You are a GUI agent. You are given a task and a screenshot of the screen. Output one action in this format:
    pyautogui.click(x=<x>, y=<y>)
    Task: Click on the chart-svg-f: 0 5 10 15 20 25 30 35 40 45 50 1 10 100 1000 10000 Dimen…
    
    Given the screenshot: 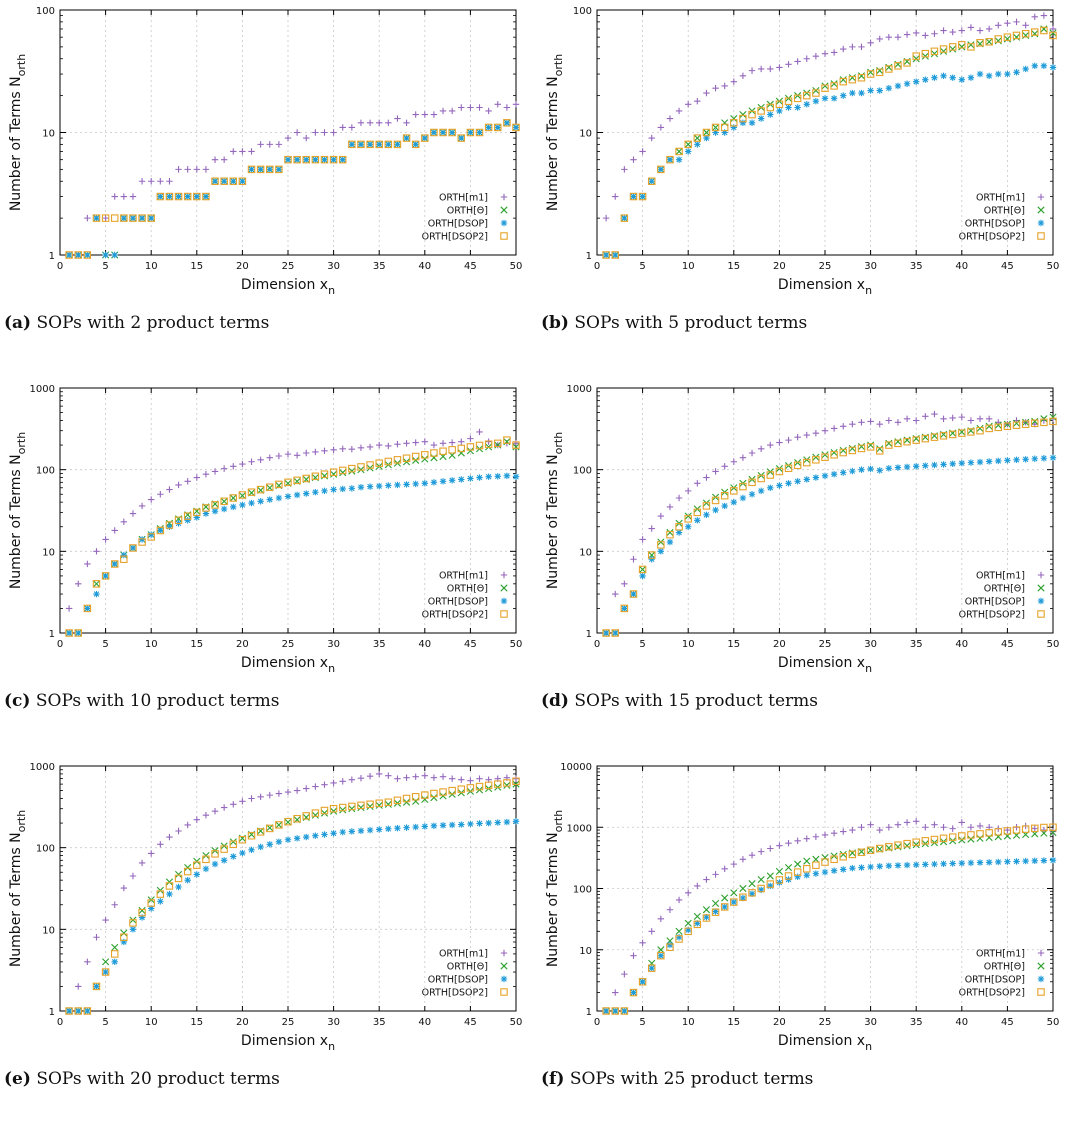 What is the action you would take?
    pyautogui.click(x=802, y=907)
    